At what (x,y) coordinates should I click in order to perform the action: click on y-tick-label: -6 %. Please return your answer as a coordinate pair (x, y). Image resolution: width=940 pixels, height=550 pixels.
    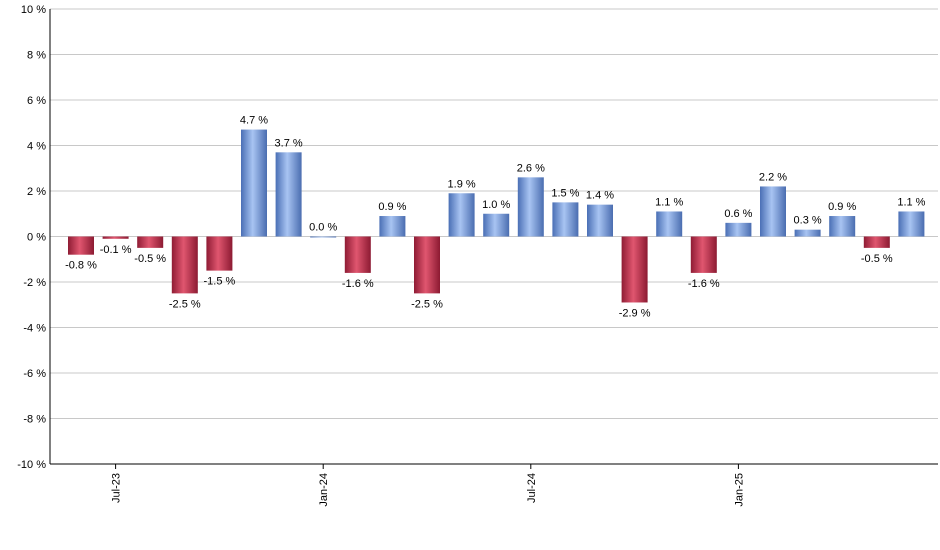
    Looking at the image, I should click on (34, 374).